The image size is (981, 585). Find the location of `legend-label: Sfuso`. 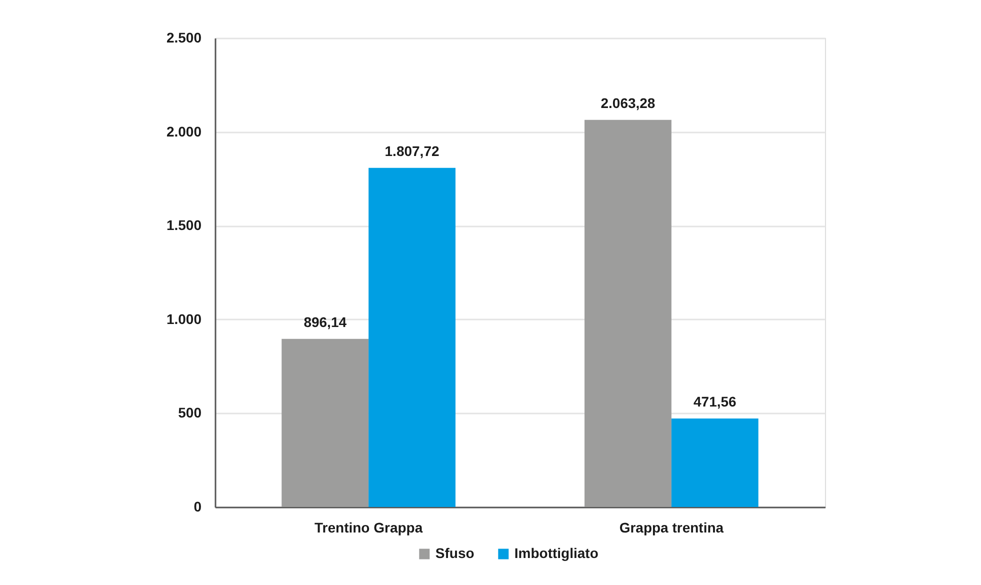

legend-label: Sfuso is located at coordinates (454, 553).